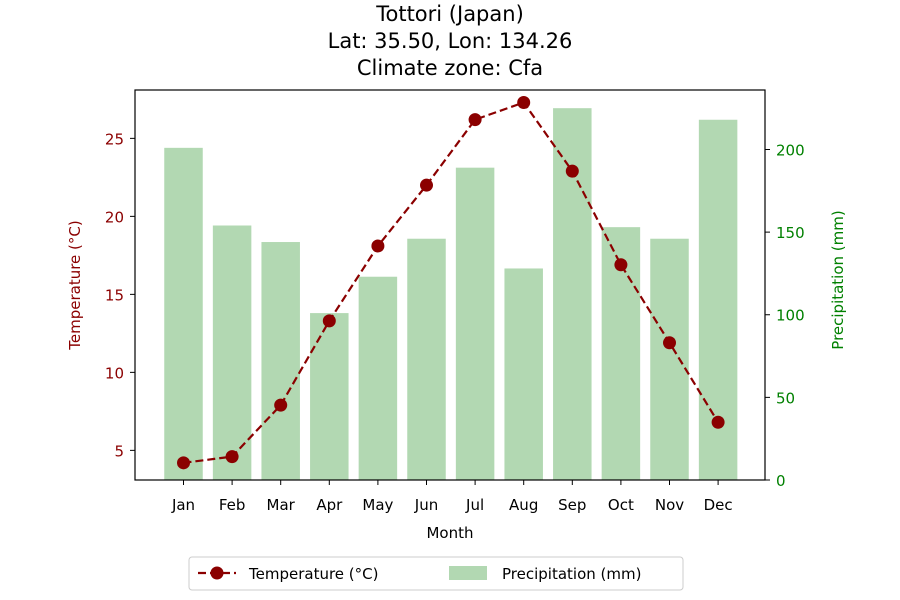 The height and width of the screenshot is (600, 900). Describe the element at coordinates (718, 505) in the screenshot. I see `x-tick-label: Dec` at that location.